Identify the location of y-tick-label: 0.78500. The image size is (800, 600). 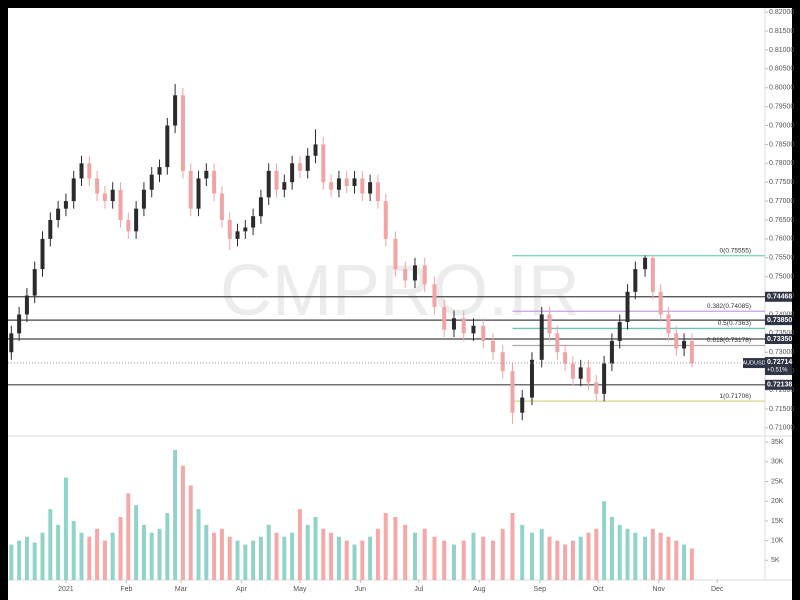
(781, 144).